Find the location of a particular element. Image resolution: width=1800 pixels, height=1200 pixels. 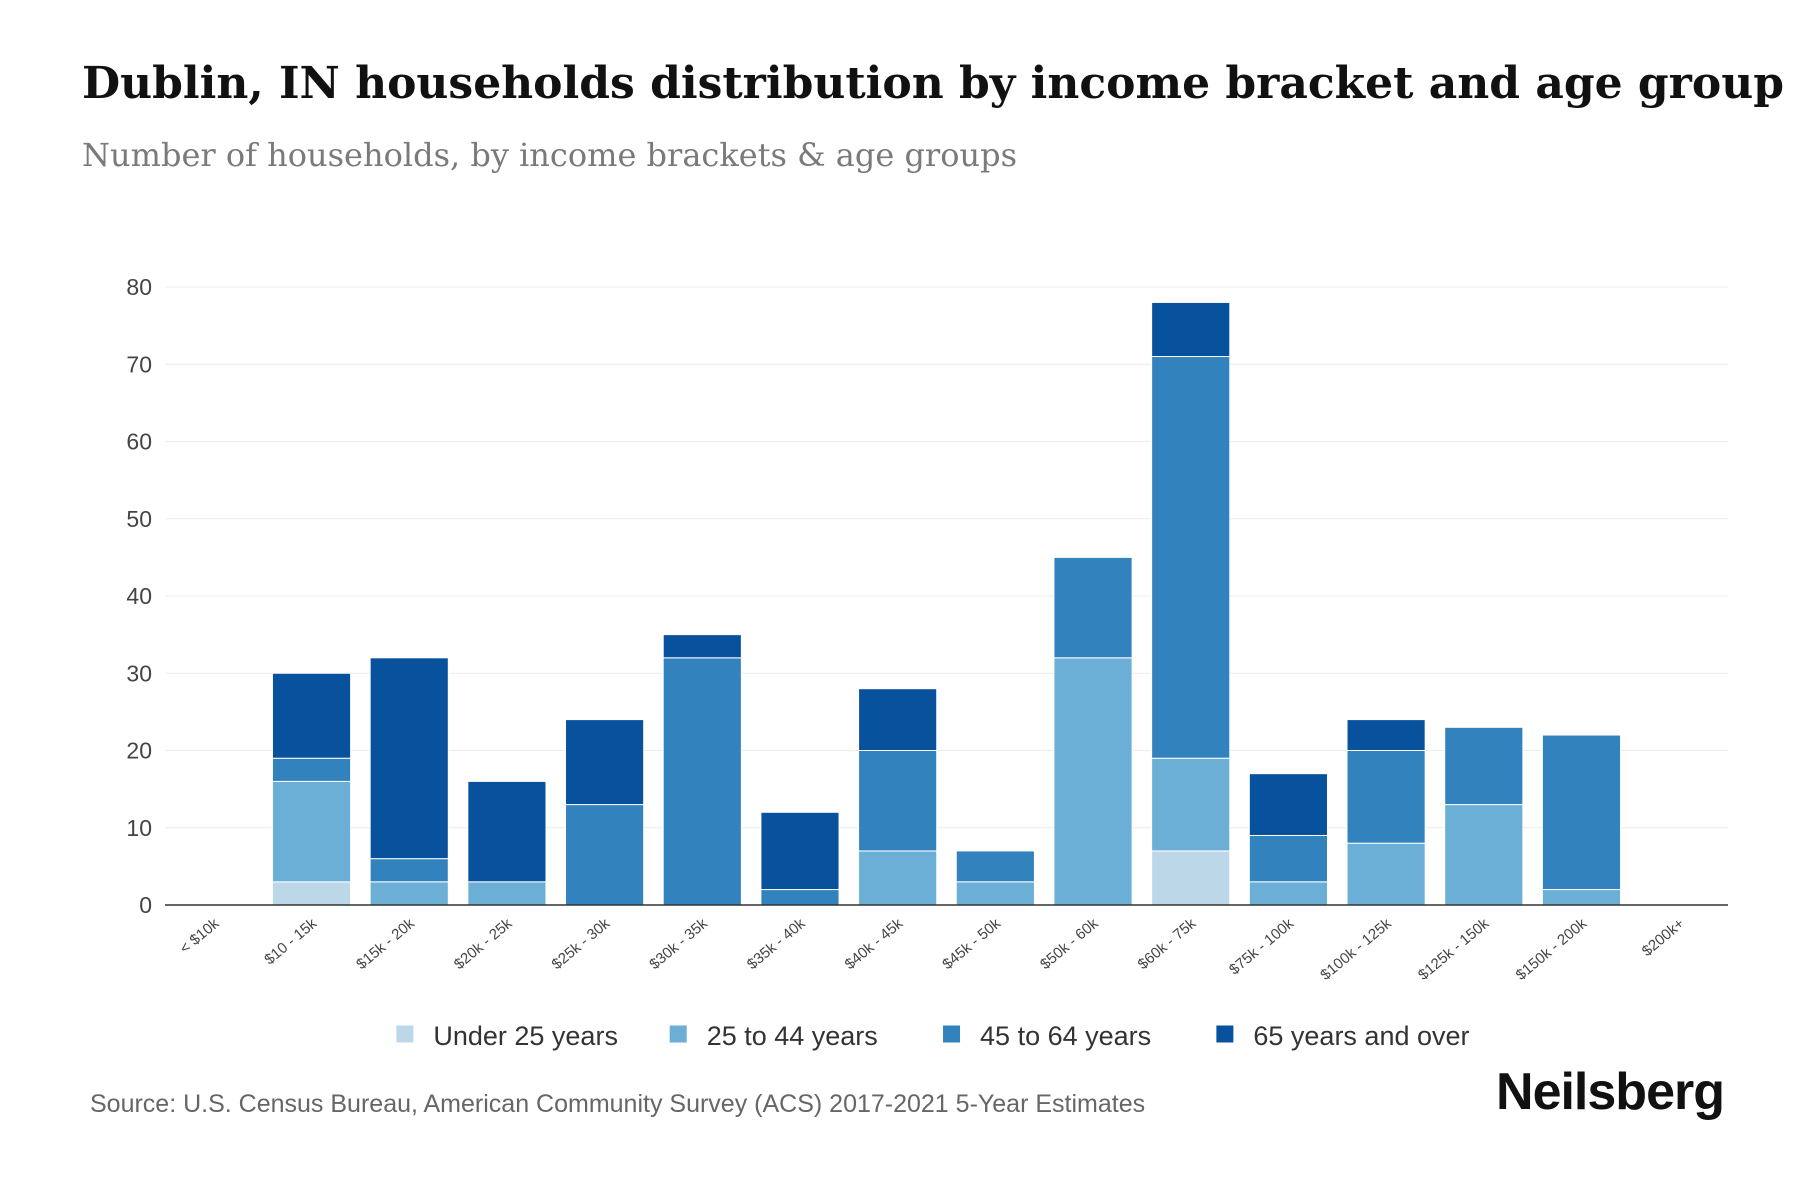

legend-label: 25 to 44 years is located at coordinates (792, 1036).